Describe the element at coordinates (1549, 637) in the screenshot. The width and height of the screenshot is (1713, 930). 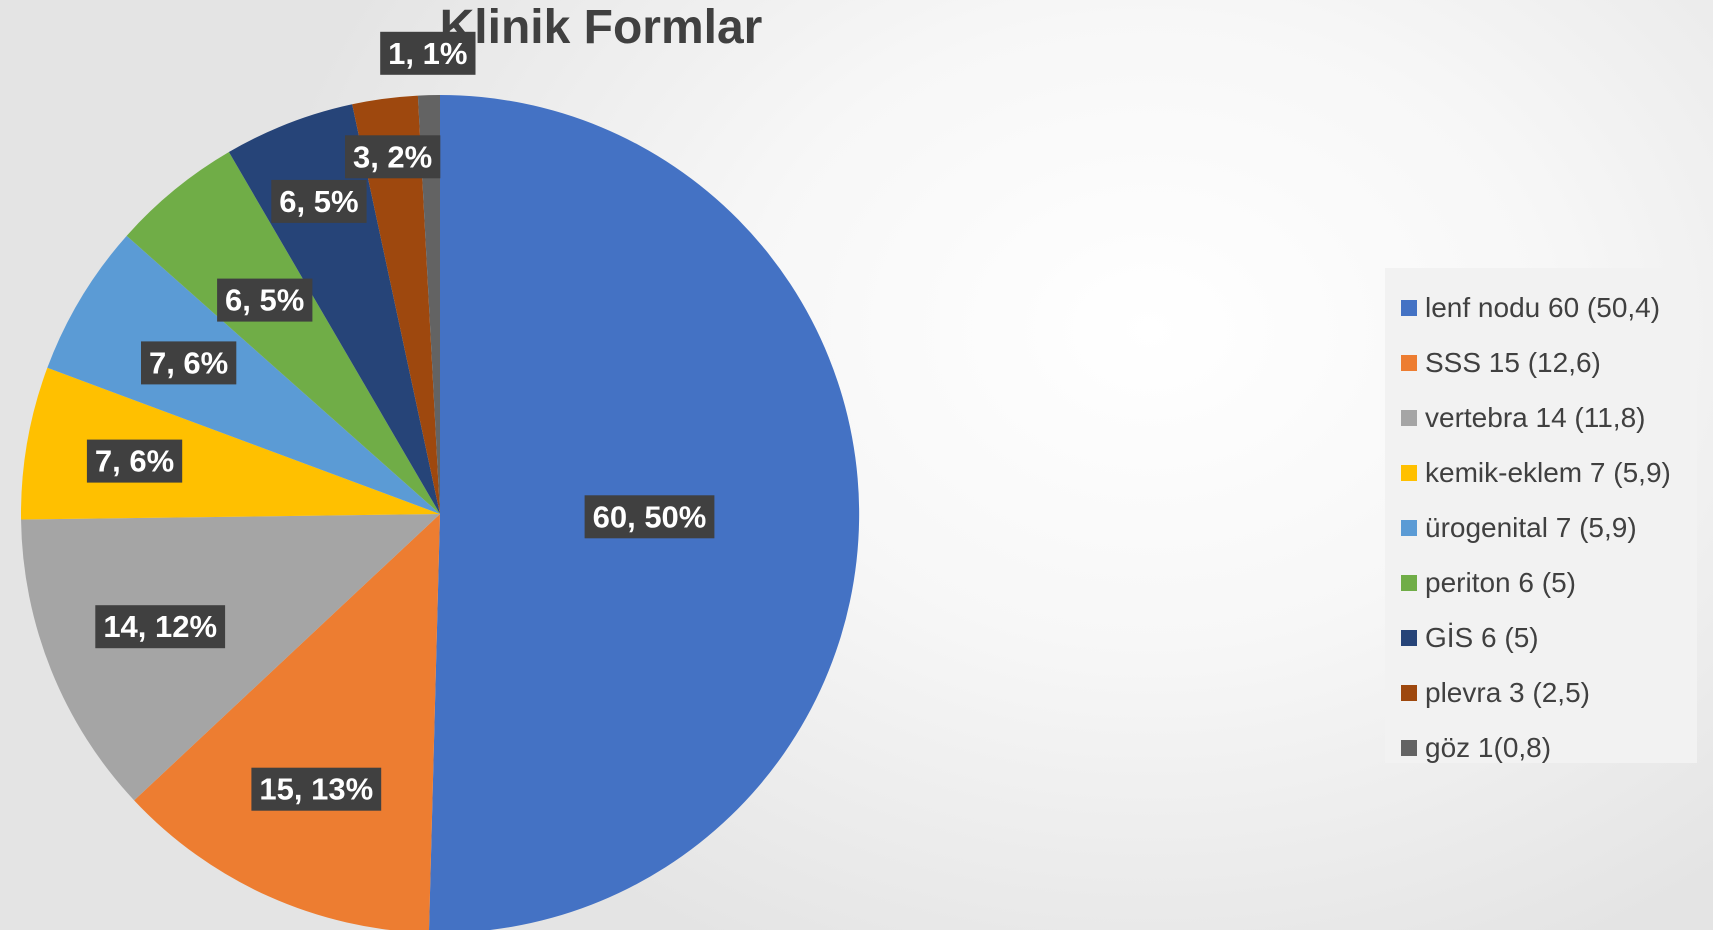
I see `legend-item: GİS 6 (5)` at that location.